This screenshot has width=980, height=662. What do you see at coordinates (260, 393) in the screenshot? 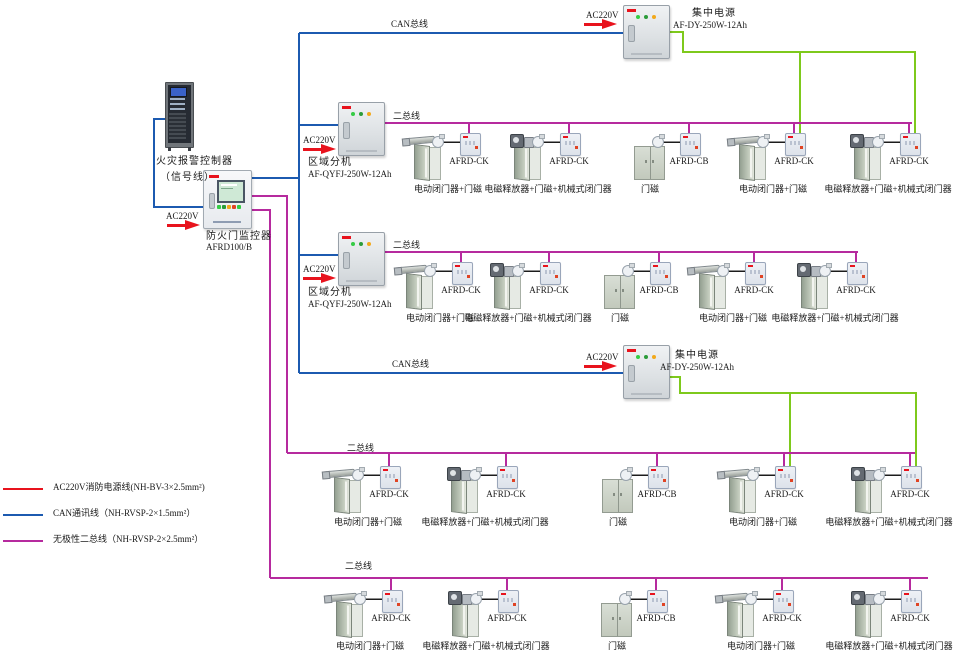
I see `two-bus-feed-row4` at bounding box center [260, 393].